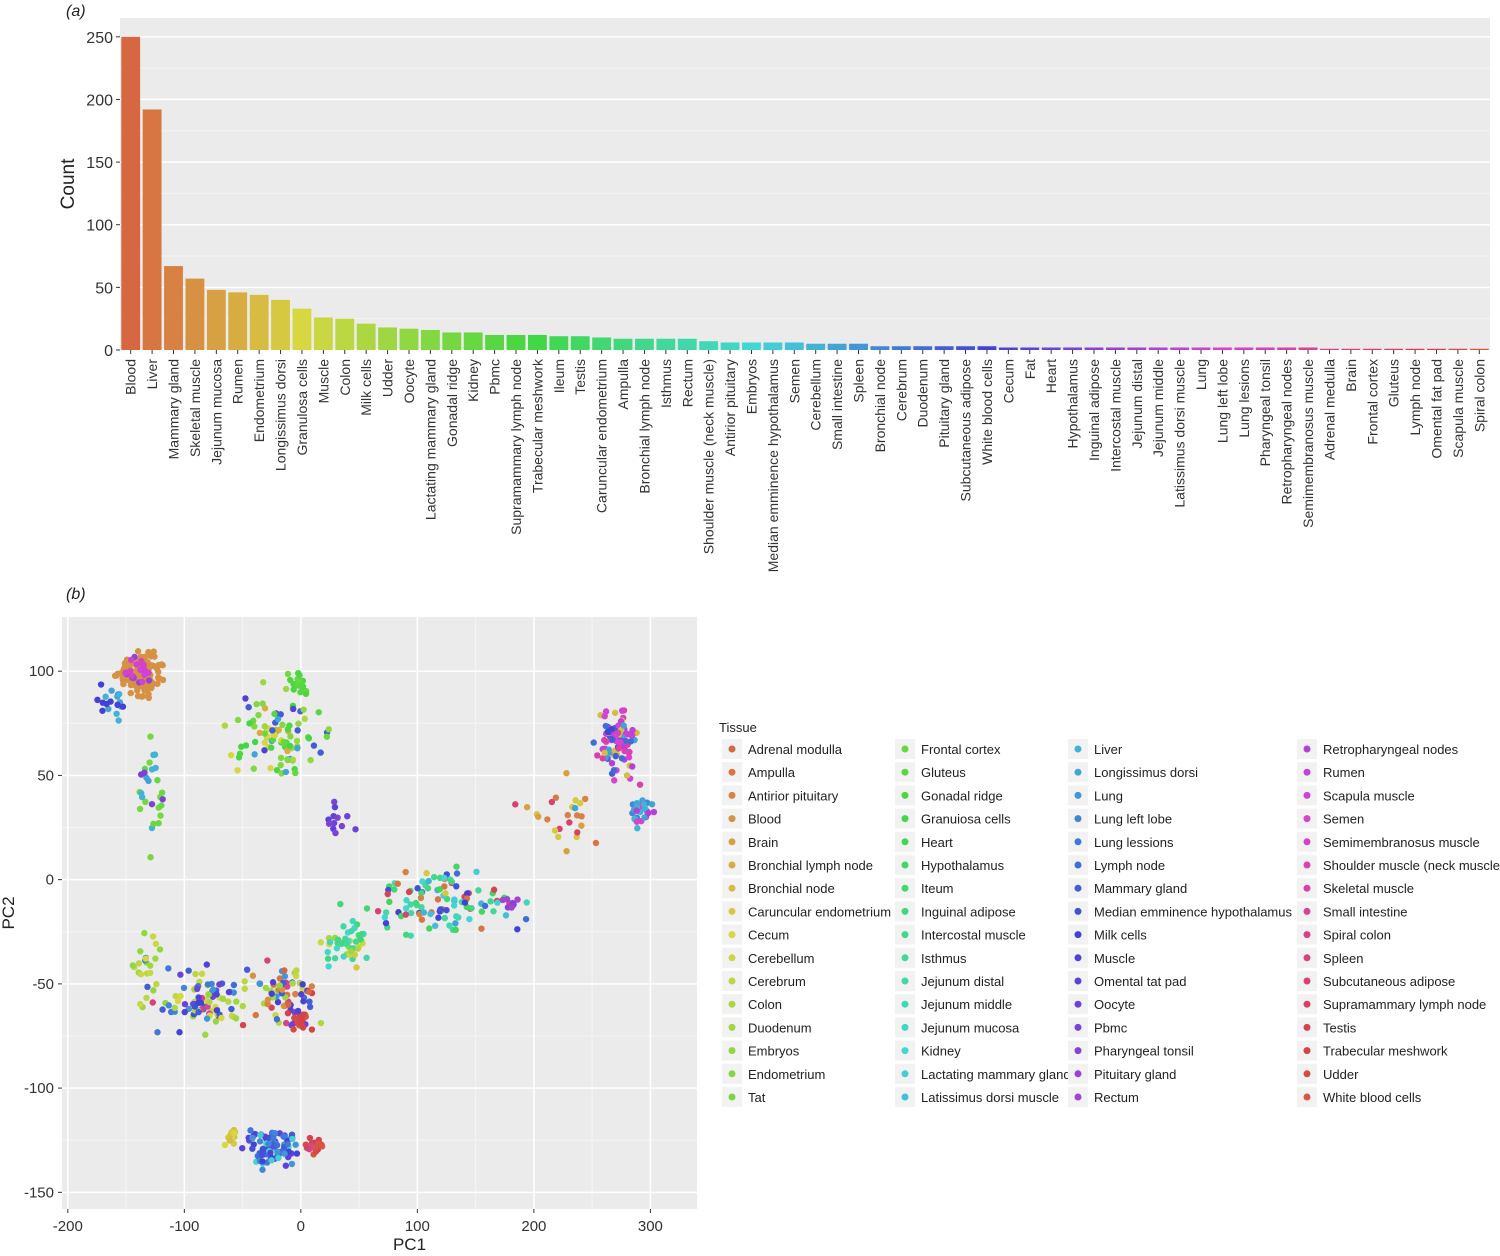  I want to click on legend-title: Tissue, so click(738, 727).